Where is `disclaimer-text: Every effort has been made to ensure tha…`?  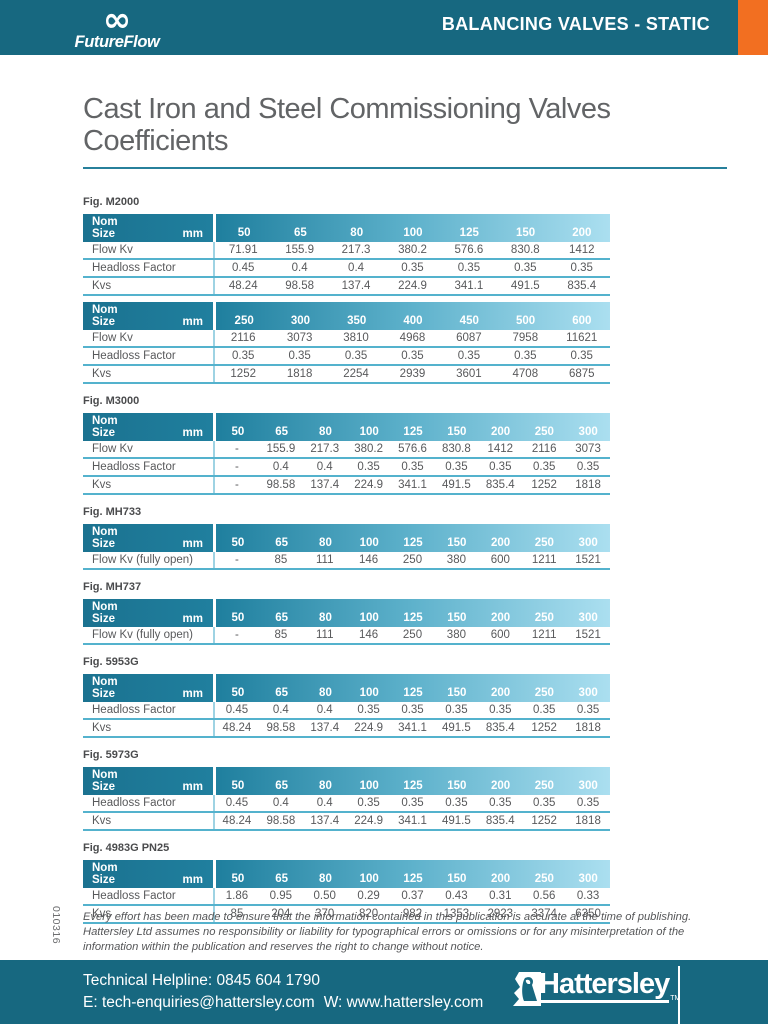
disclaimer-text: Every effort has been made to ensure tha… is located at coordinates (387, 932).